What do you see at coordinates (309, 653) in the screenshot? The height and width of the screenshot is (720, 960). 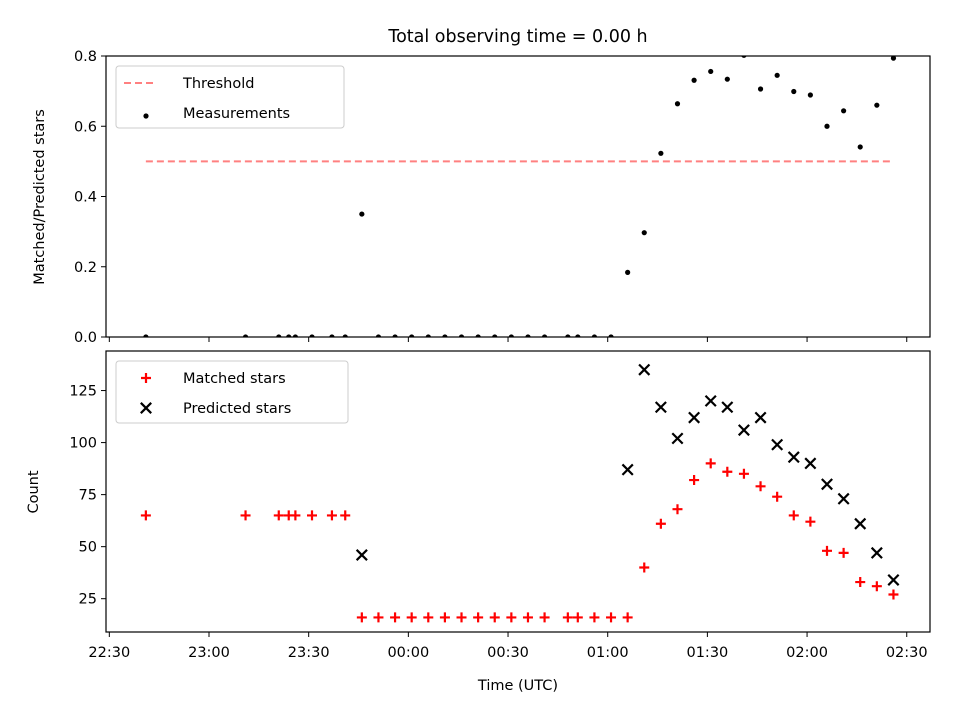 I see `x-tick-label: 23:30` at bounding box center [309, 653].